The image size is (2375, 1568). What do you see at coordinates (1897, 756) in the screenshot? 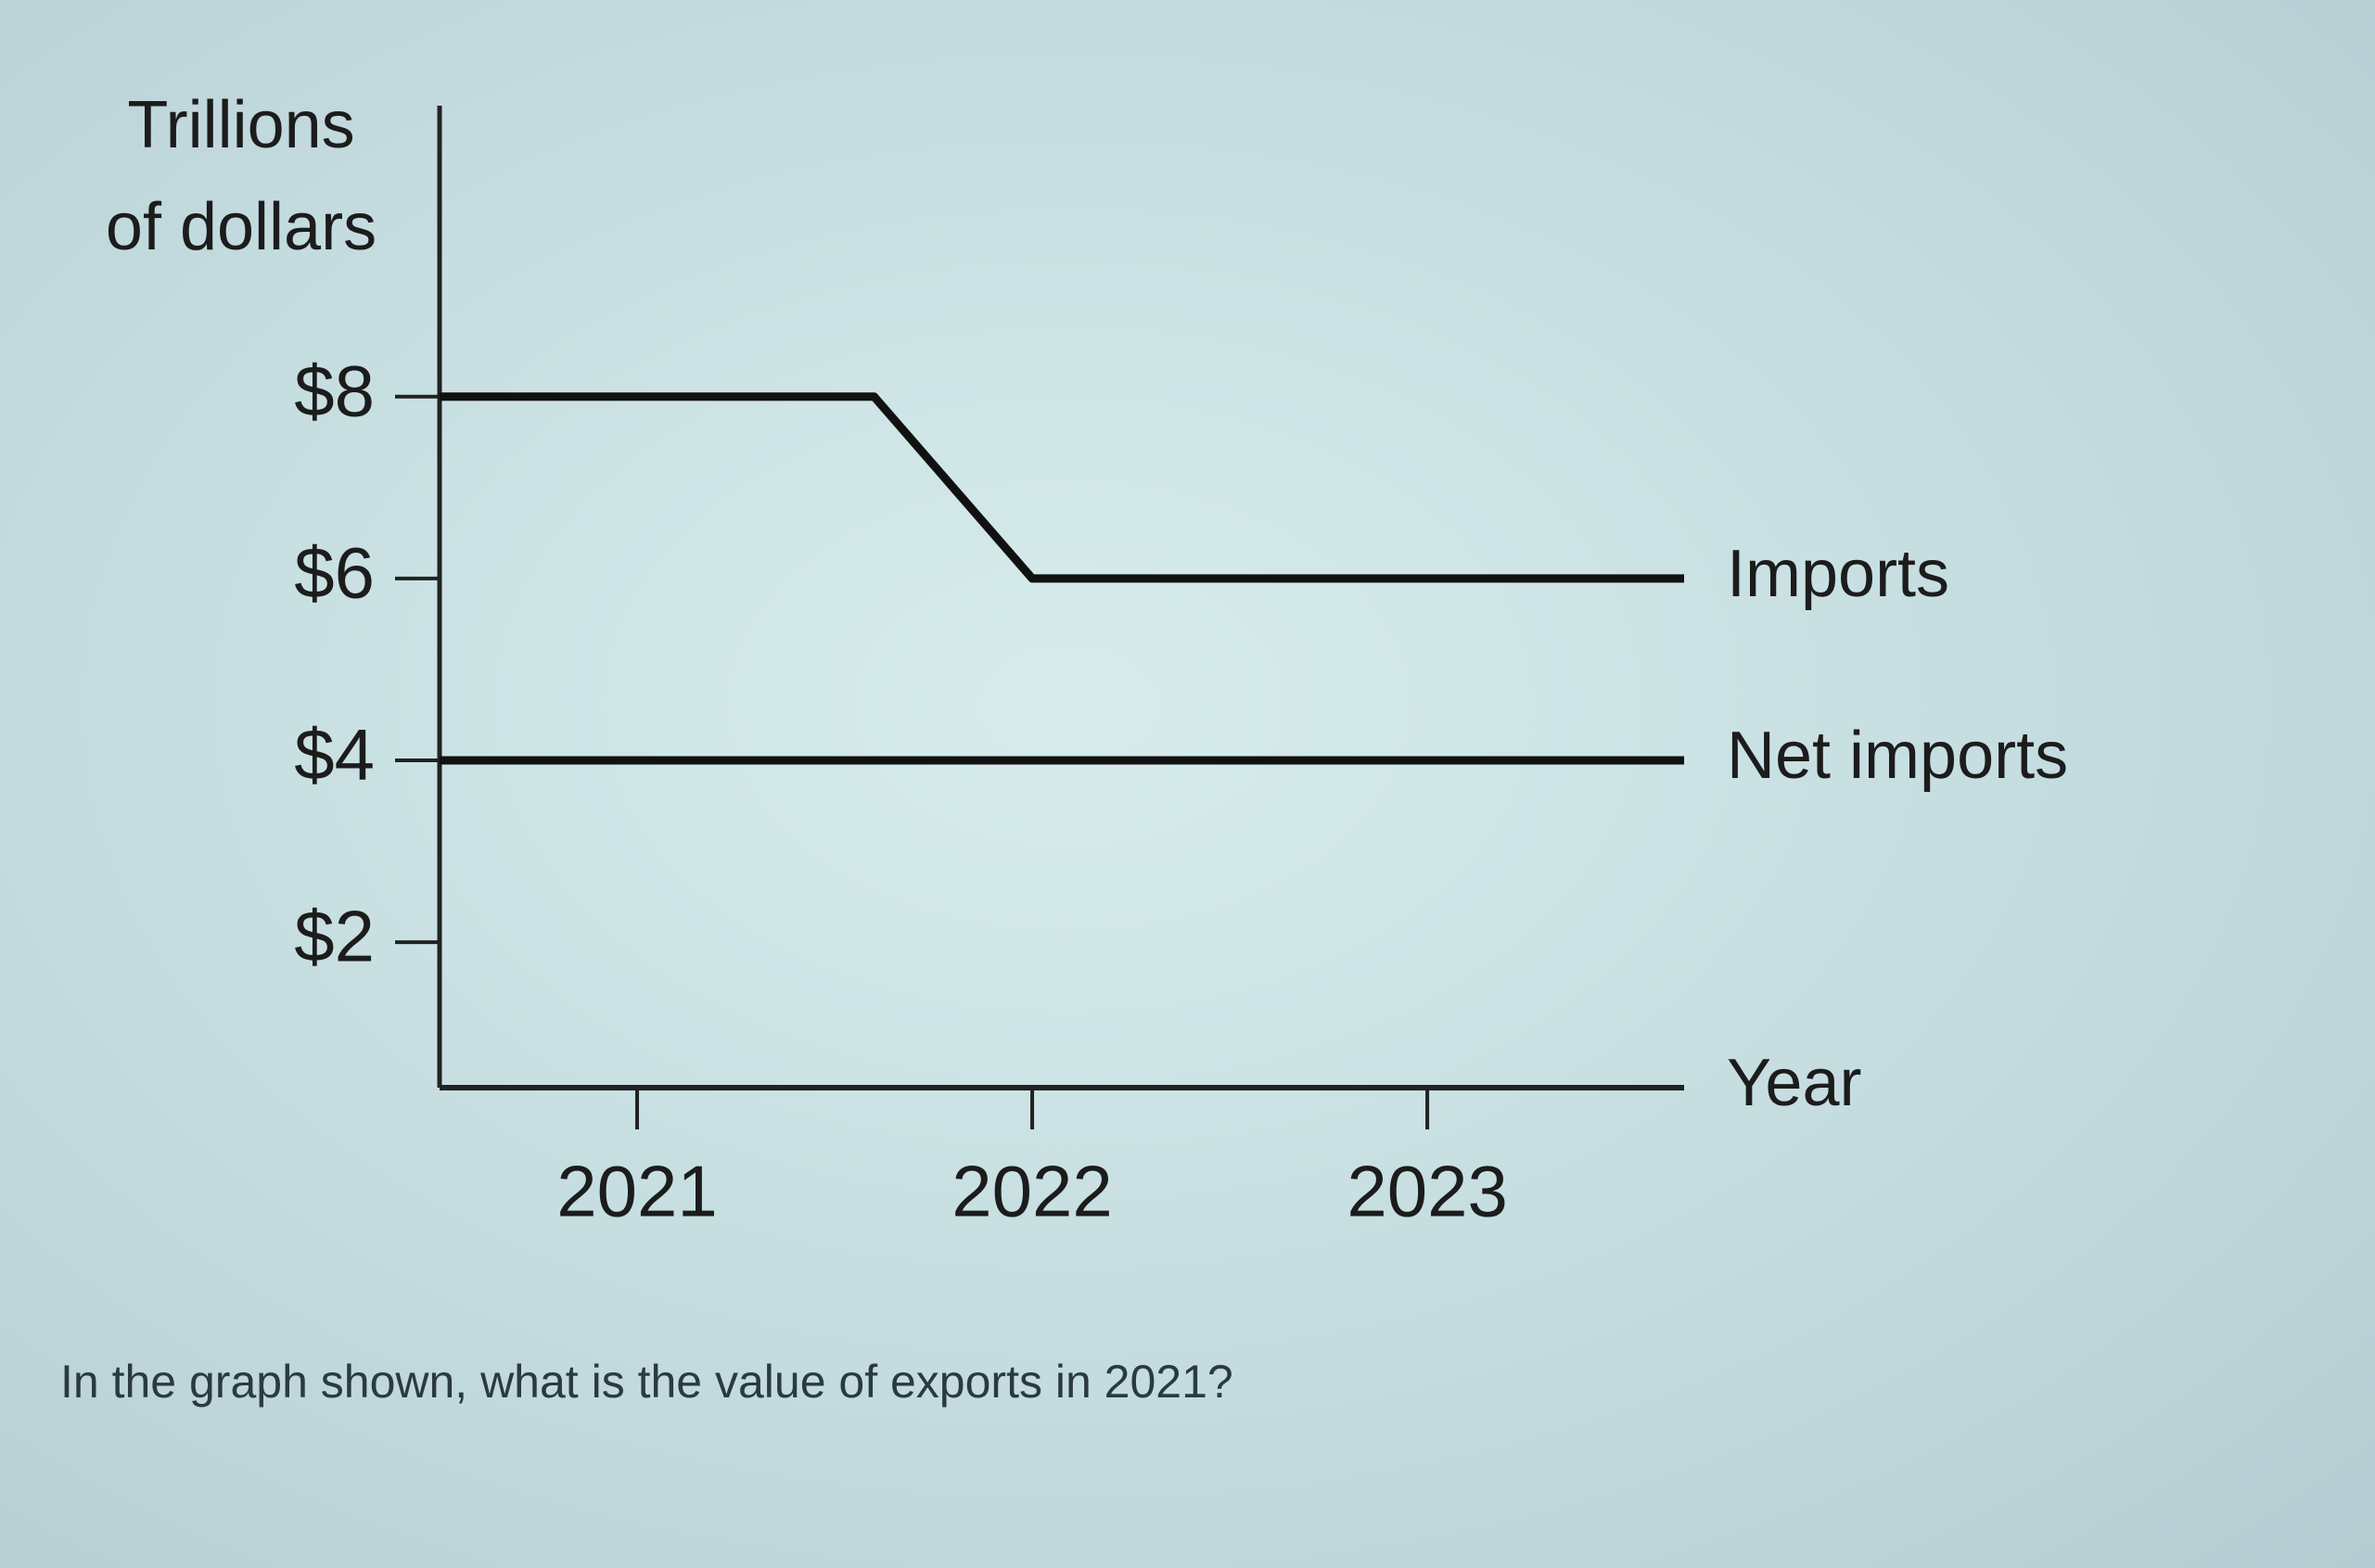
I see `series-label: Net imports` at bounding box center [1897, 756].